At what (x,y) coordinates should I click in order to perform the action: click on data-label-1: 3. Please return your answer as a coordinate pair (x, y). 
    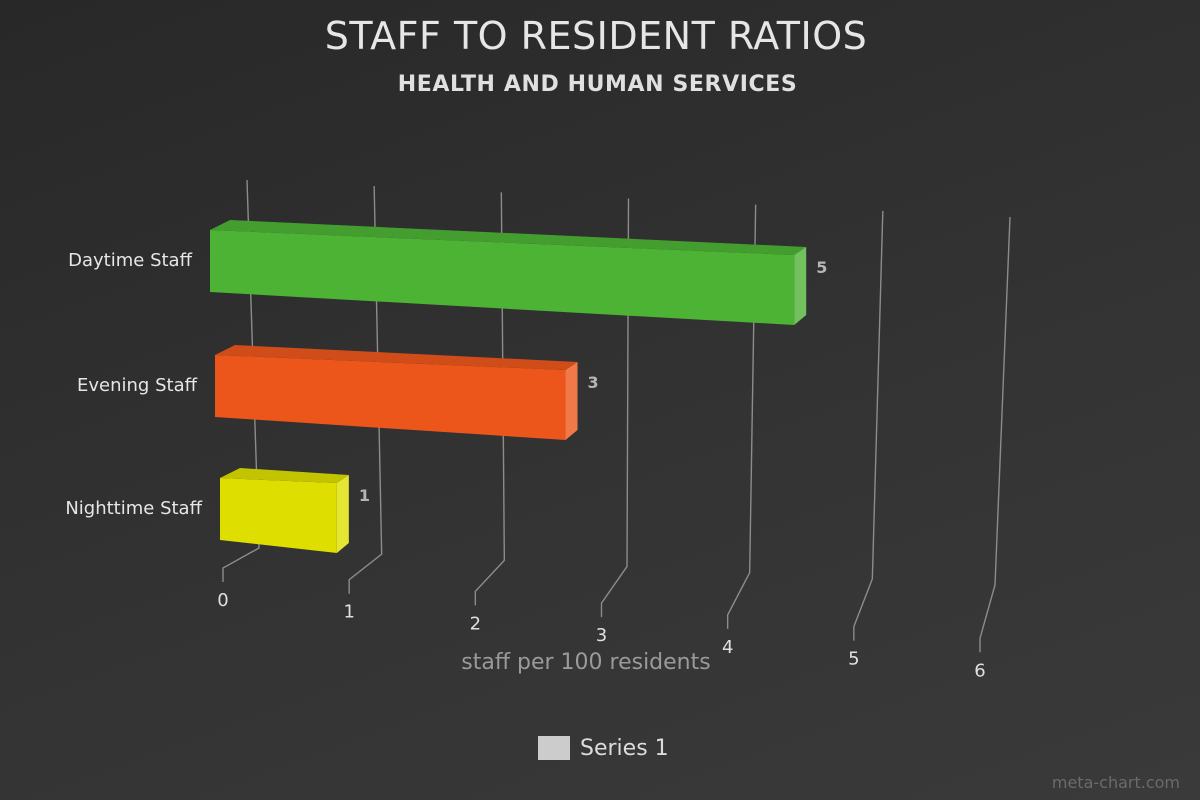
    Looking at the image, I should click on (593, 382).